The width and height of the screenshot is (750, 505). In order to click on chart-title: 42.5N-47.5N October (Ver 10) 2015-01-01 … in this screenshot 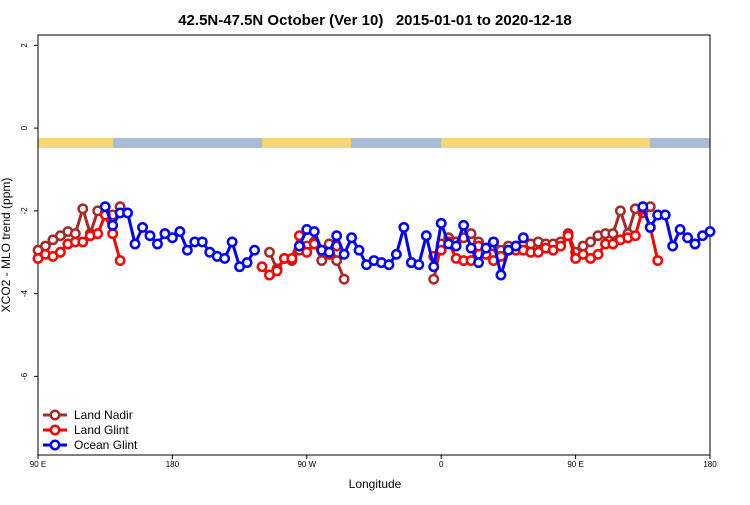, I will do `click(375, 20)`.